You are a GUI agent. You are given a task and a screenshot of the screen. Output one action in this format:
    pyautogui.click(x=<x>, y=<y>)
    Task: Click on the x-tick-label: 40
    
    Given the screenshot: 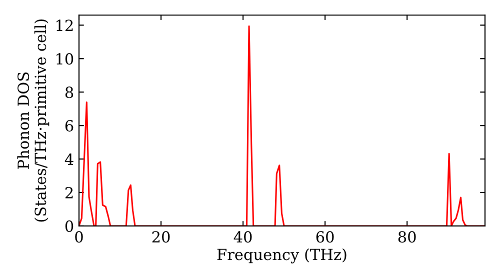 What is the action you would take?
    pyautogui.click(x=243, y=237)
    